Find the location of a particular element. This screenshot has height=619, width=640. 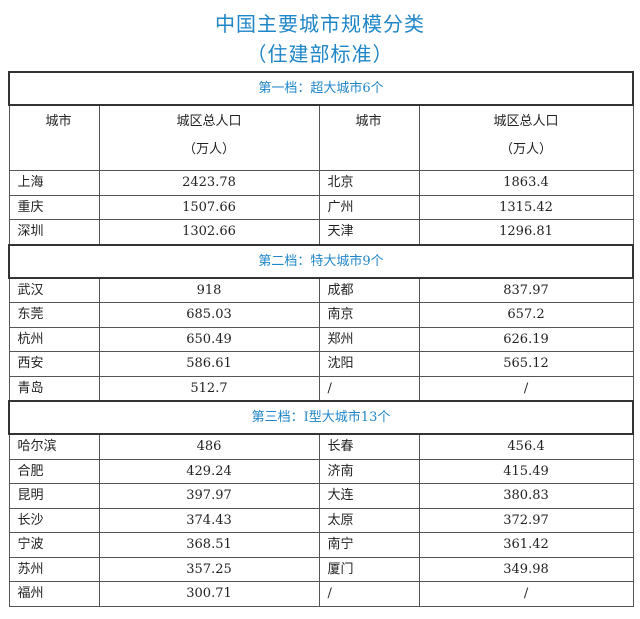

table-row: 长沙 374.43 太原 372.97 is located at coordinates (321, 520).